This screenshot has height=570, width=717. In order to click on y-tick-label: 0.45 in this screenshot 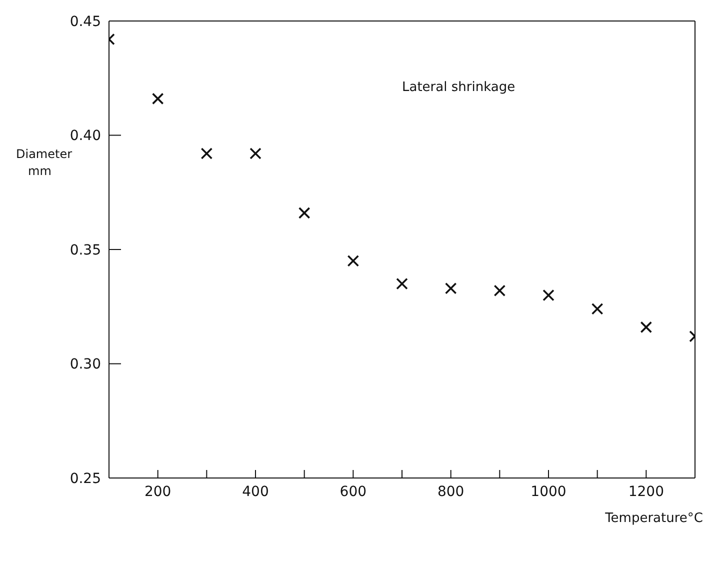, I will do `click(85, 22)`.